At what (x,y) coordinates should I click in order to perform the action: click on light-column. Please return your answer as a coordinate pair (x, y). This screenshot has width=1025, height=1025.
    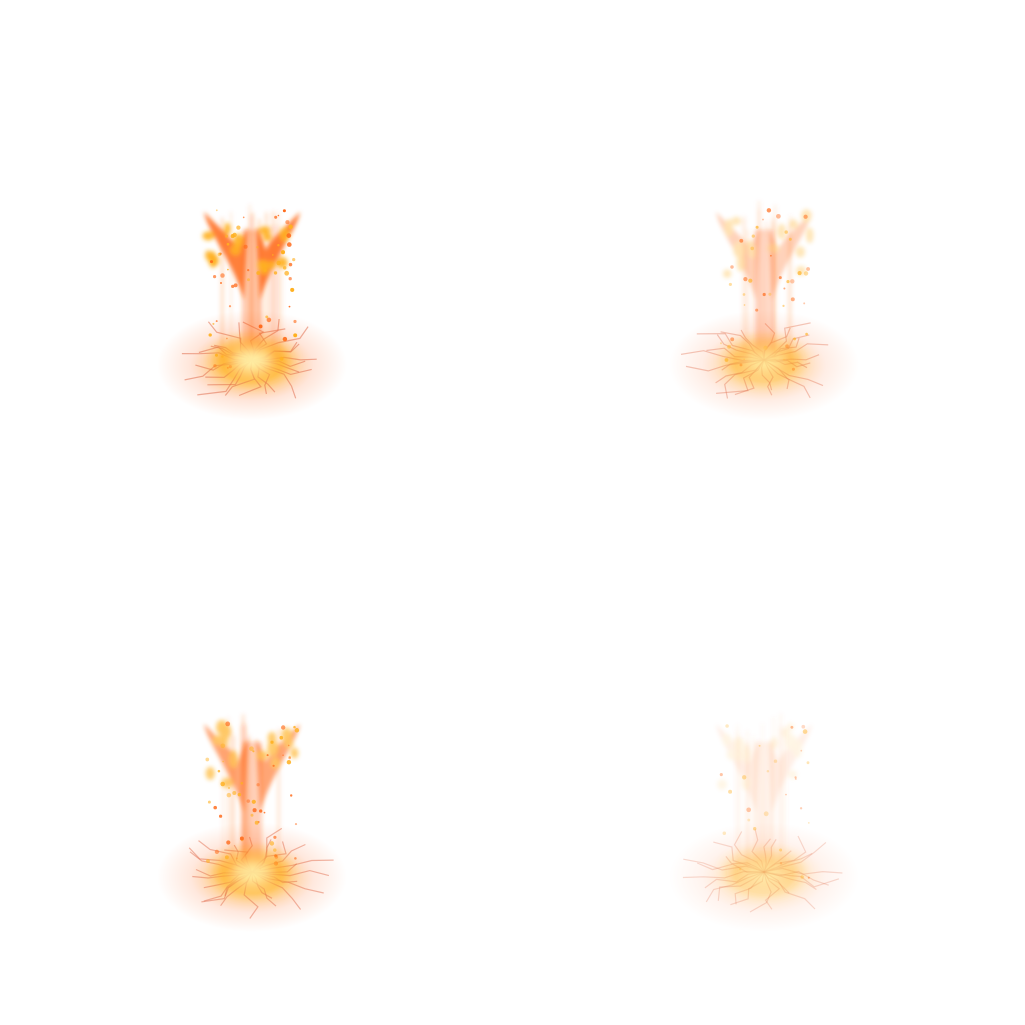
    Looking at the image, I should click on (251, 282).